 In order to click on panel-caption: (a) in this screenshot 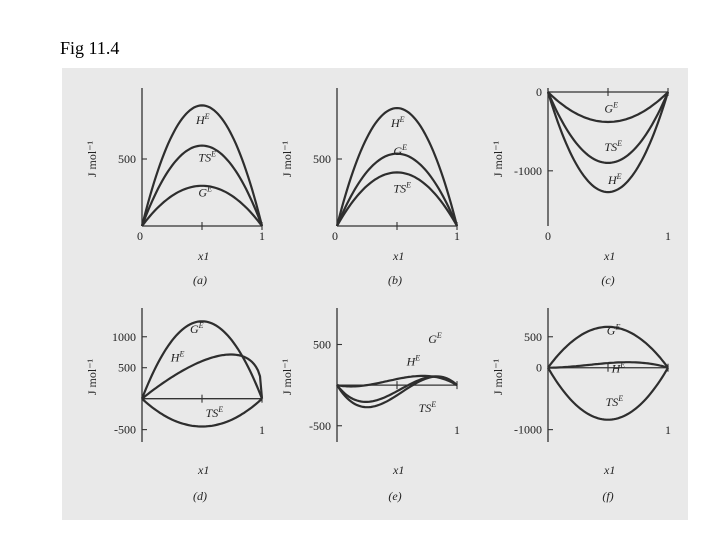, I will do `click(200, 280)`.